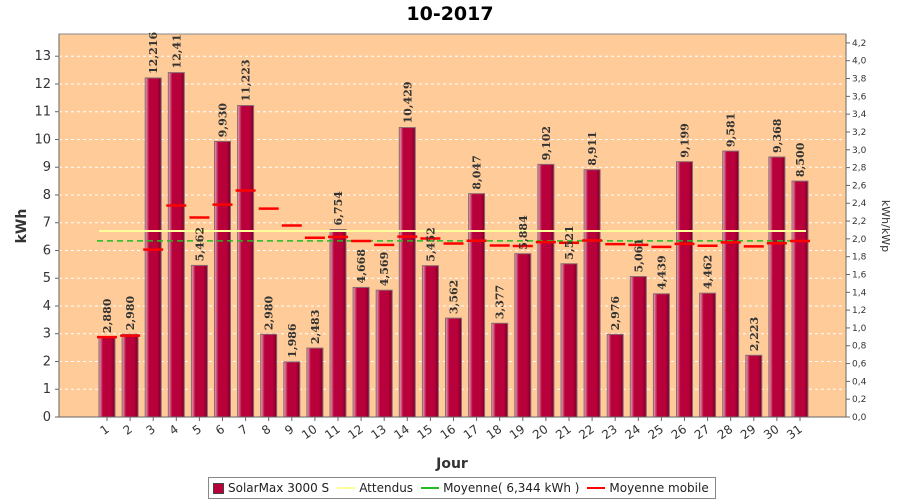 This screenshot has width=900, height=500. I want to click on x-tick-label: 27, so click(702, 432).